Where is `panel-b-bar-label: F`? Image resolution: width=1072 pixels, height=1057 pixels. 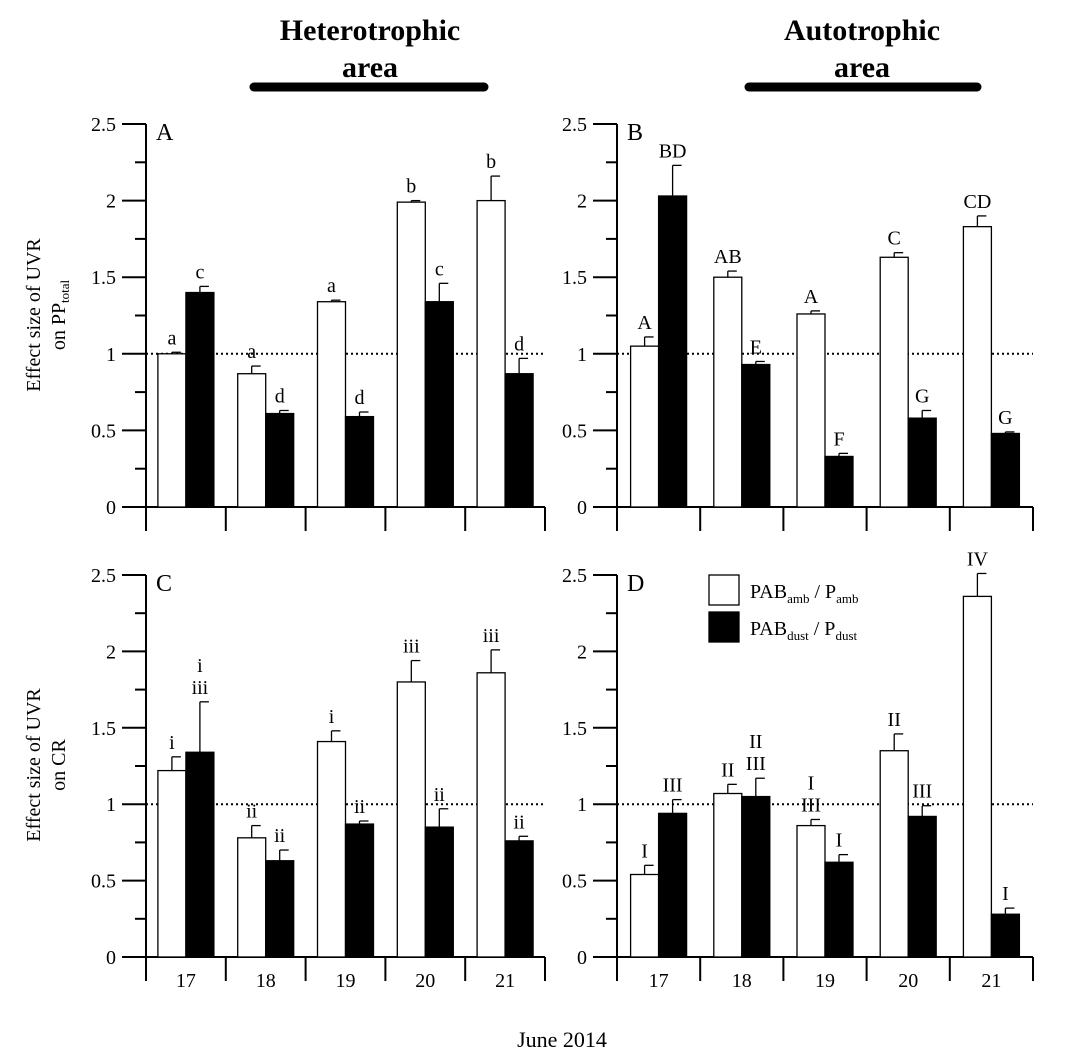 panel-b-bar-label: F is located at coordinates (838, 439).